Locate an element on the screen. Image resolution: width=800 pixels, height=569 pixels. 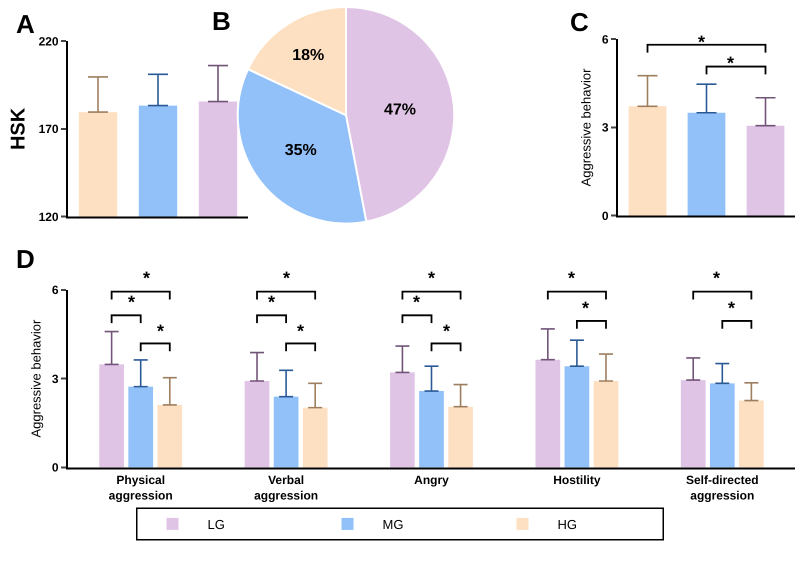
data-label: 18% is located at coordinates (308, 55).